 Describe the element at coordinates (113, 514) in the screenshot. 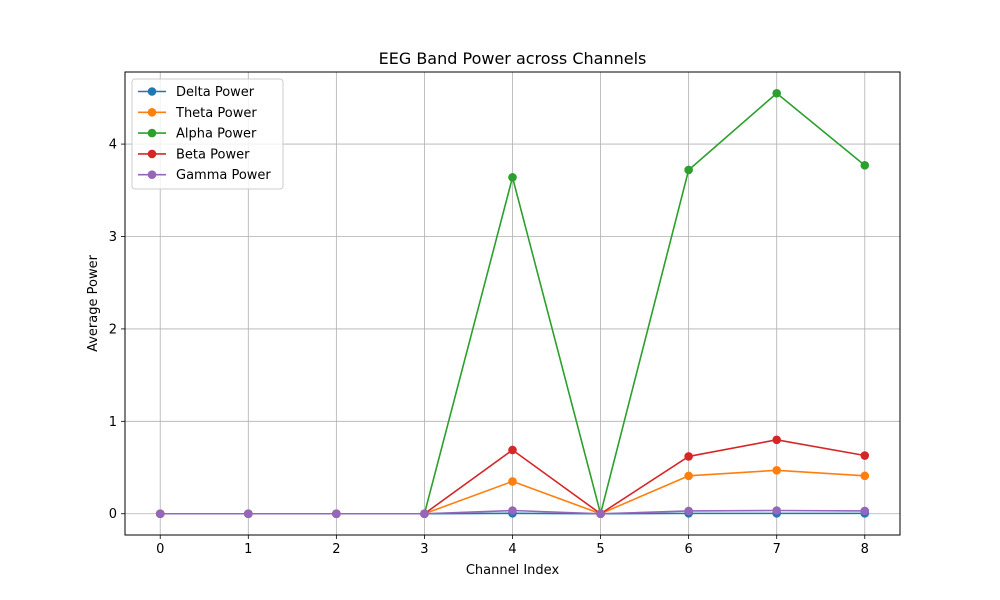

I see `y-tick-label: 0` at that location.